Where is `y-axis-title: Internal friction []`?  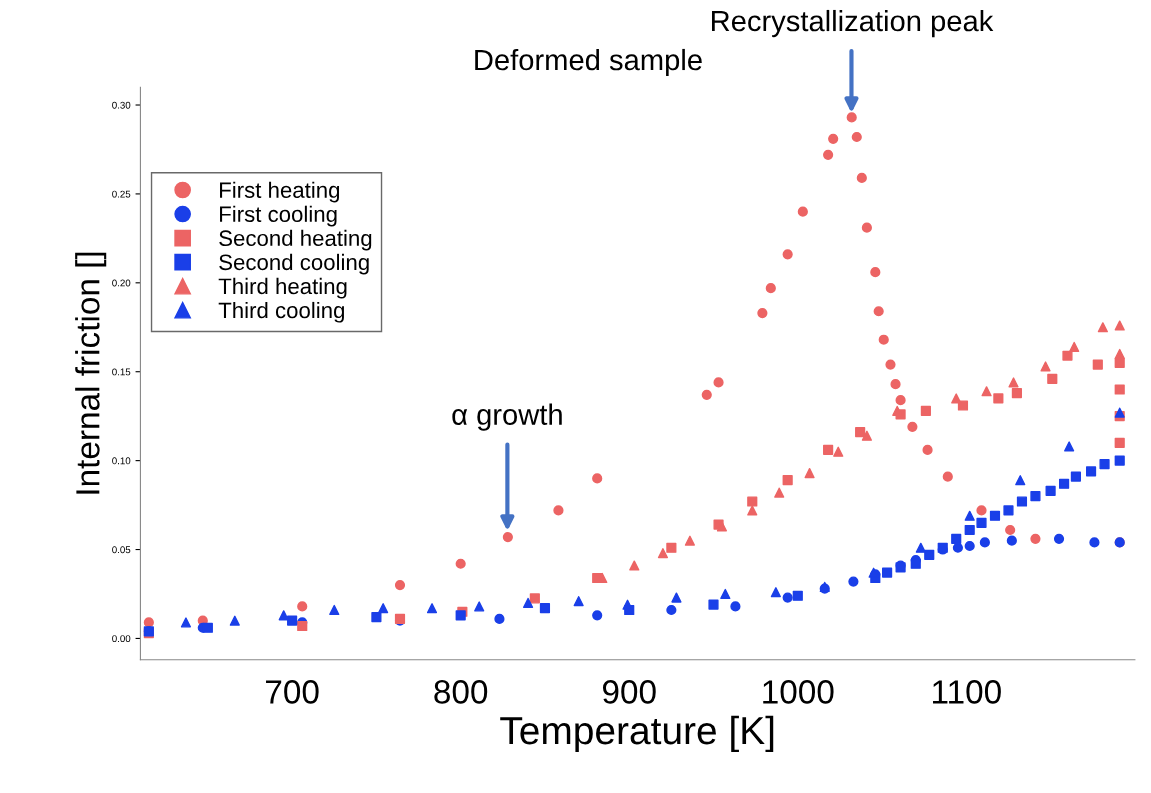 y-axis-title: Internal friction [] is located at coordinates (91, 373).